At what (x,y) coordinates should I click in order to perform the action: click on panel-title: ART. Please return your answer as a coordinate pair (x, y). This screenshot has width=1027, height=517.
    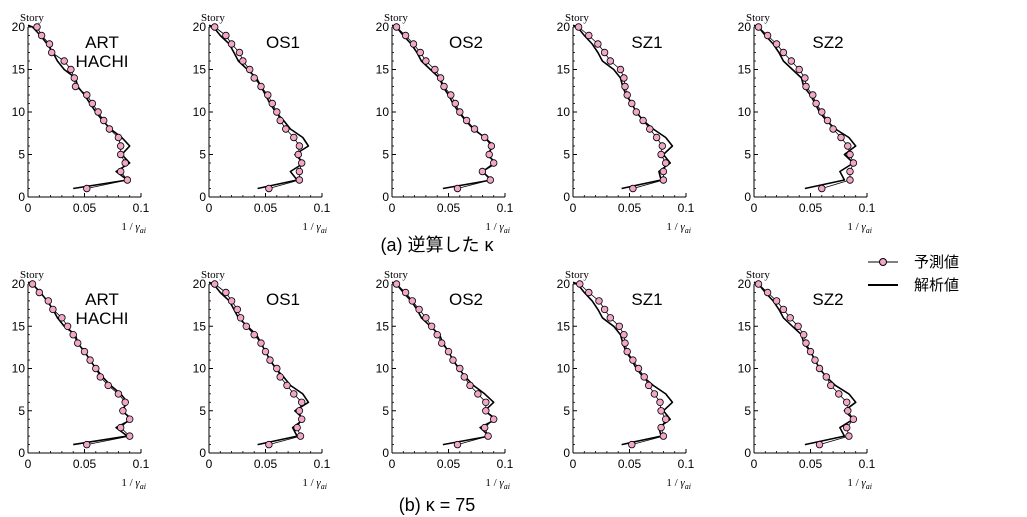
    Looking at the image, I should click on (102, 299).